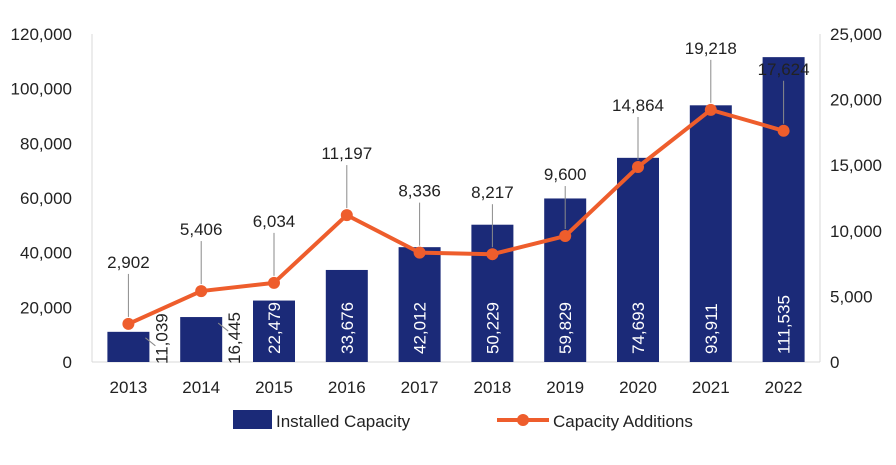 This screenshot has width=896, height=465. Describe the element at coordinates (856, 198) in the screenshot. I see `right-axis-ticks: 0 5,000 10,000 15,000 20,000 25,000` at that location.